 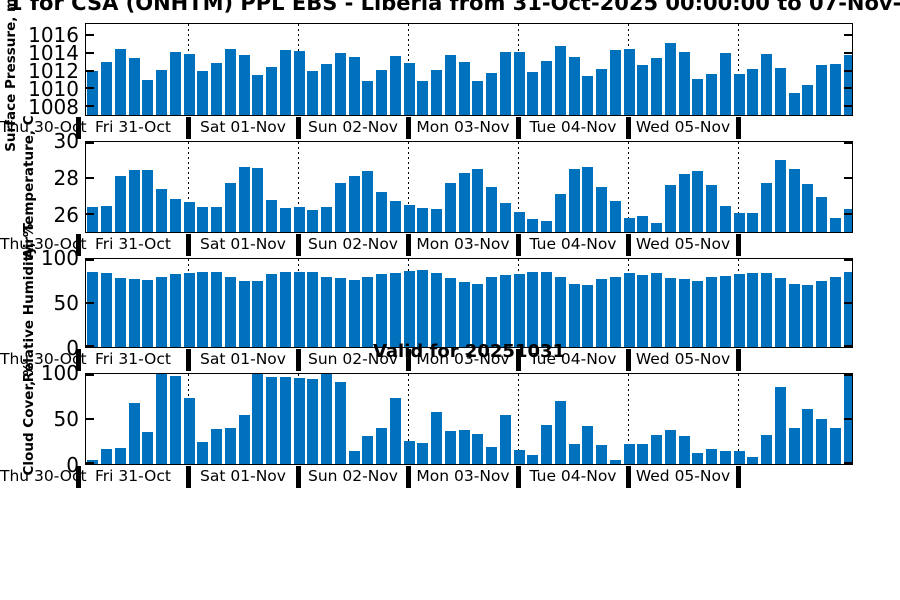 What do you see at coordinates (59, 373) in the screenshot?
I see `y-tick-label: 100` at bounding box center [59, 373].